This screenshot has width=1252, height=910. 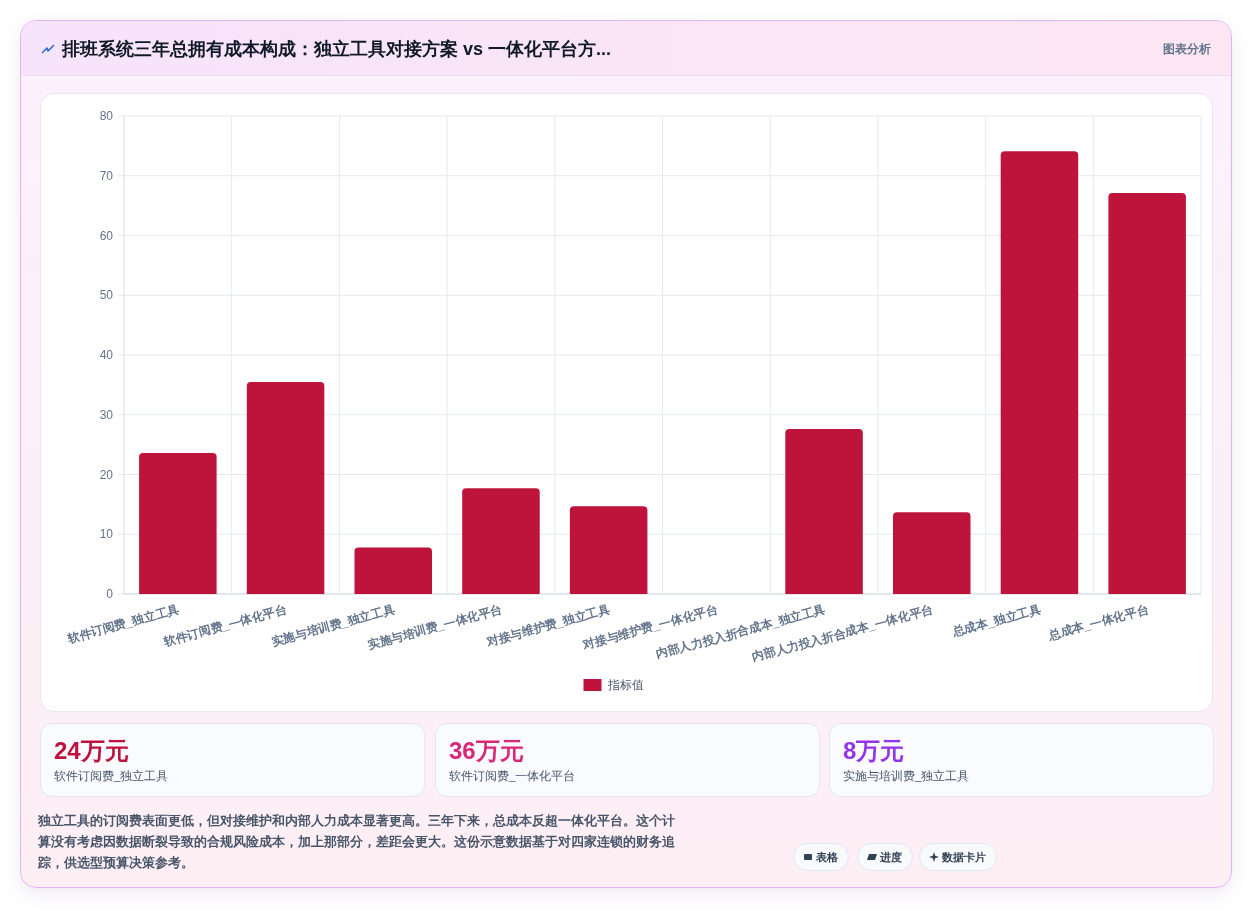 I want to click on y-tick-label: 40, so click(x=106, y=355).